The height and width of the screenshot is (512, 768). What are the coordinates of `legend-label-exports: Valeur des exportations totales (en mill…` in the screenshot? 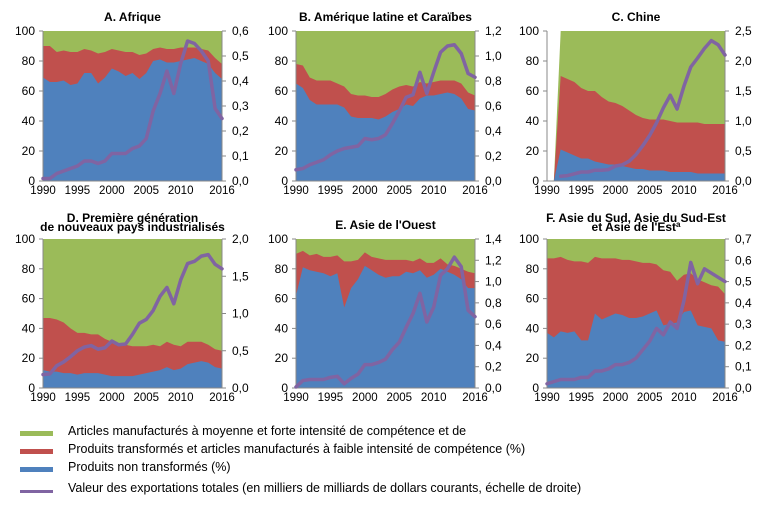 It's located at (325, 488).